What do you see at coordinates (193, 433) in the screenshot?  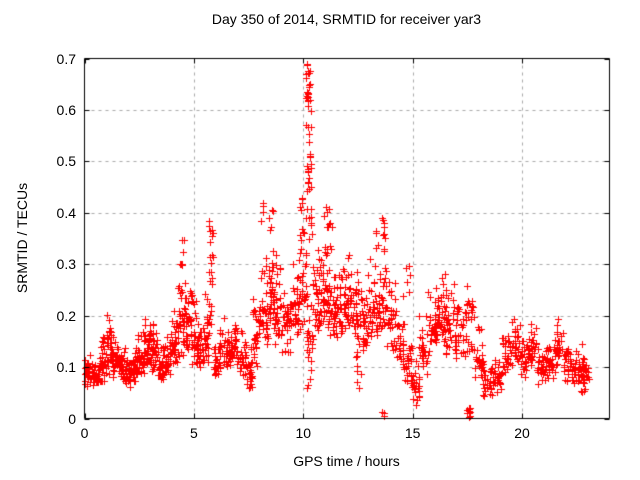 I see `x-tick-label: 5` at bounding box center [193, 433].